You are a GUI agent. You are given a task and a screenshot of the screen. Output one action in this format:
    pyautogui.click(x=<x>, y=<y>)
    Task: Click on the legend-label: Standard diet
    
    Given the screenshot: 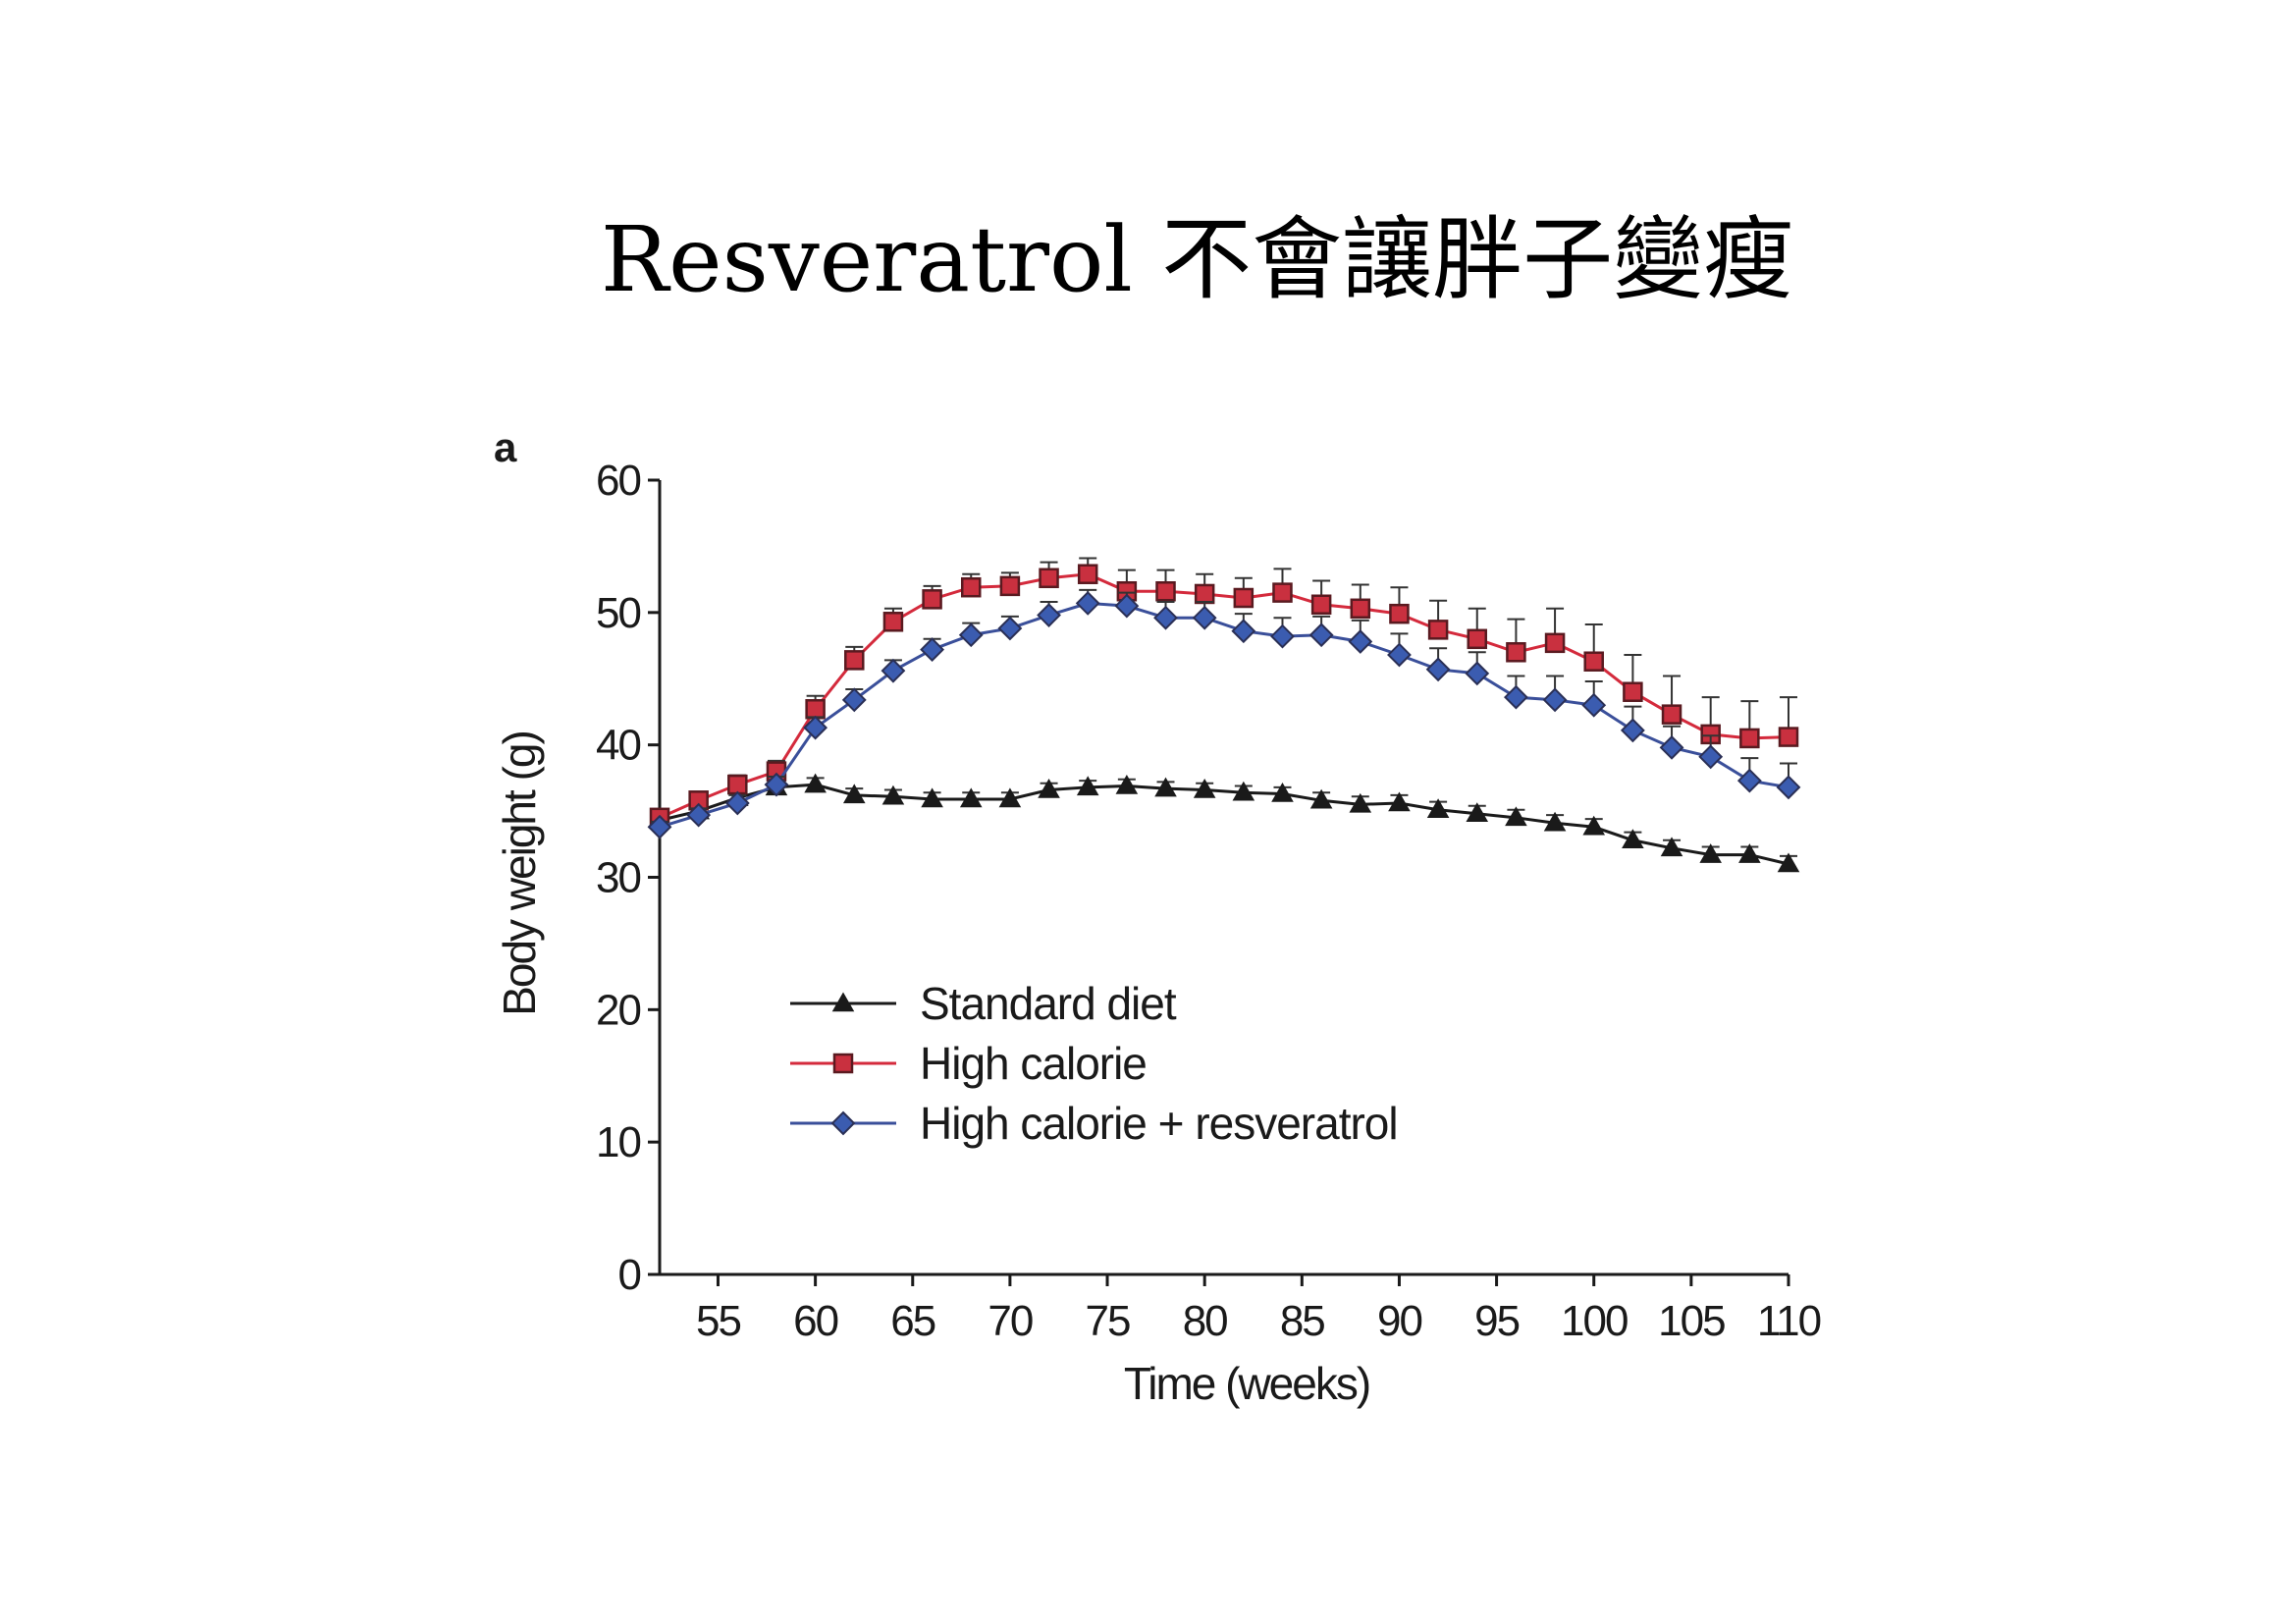 What is the action you would take?
    pyautogui.click(x=1049, y=1003)
    